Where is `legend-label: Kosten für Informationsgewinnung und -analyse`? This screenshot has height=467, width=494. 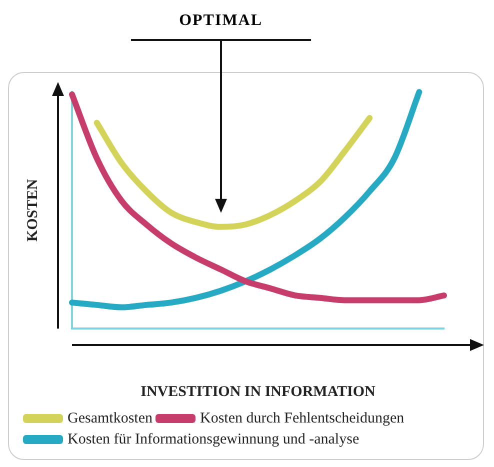
legend-label: Kosten für Informationsgewinnung und -analyse is located at coordinates (214, 439).